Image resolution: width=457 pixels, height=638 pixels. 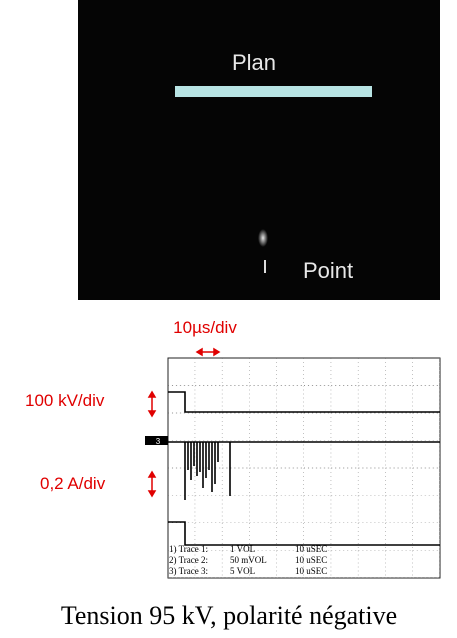 What do you see at coordinates (242, 571) in the screenshot?
I see `trace-scale: 5 VOL` at bounding box center [242, 571].